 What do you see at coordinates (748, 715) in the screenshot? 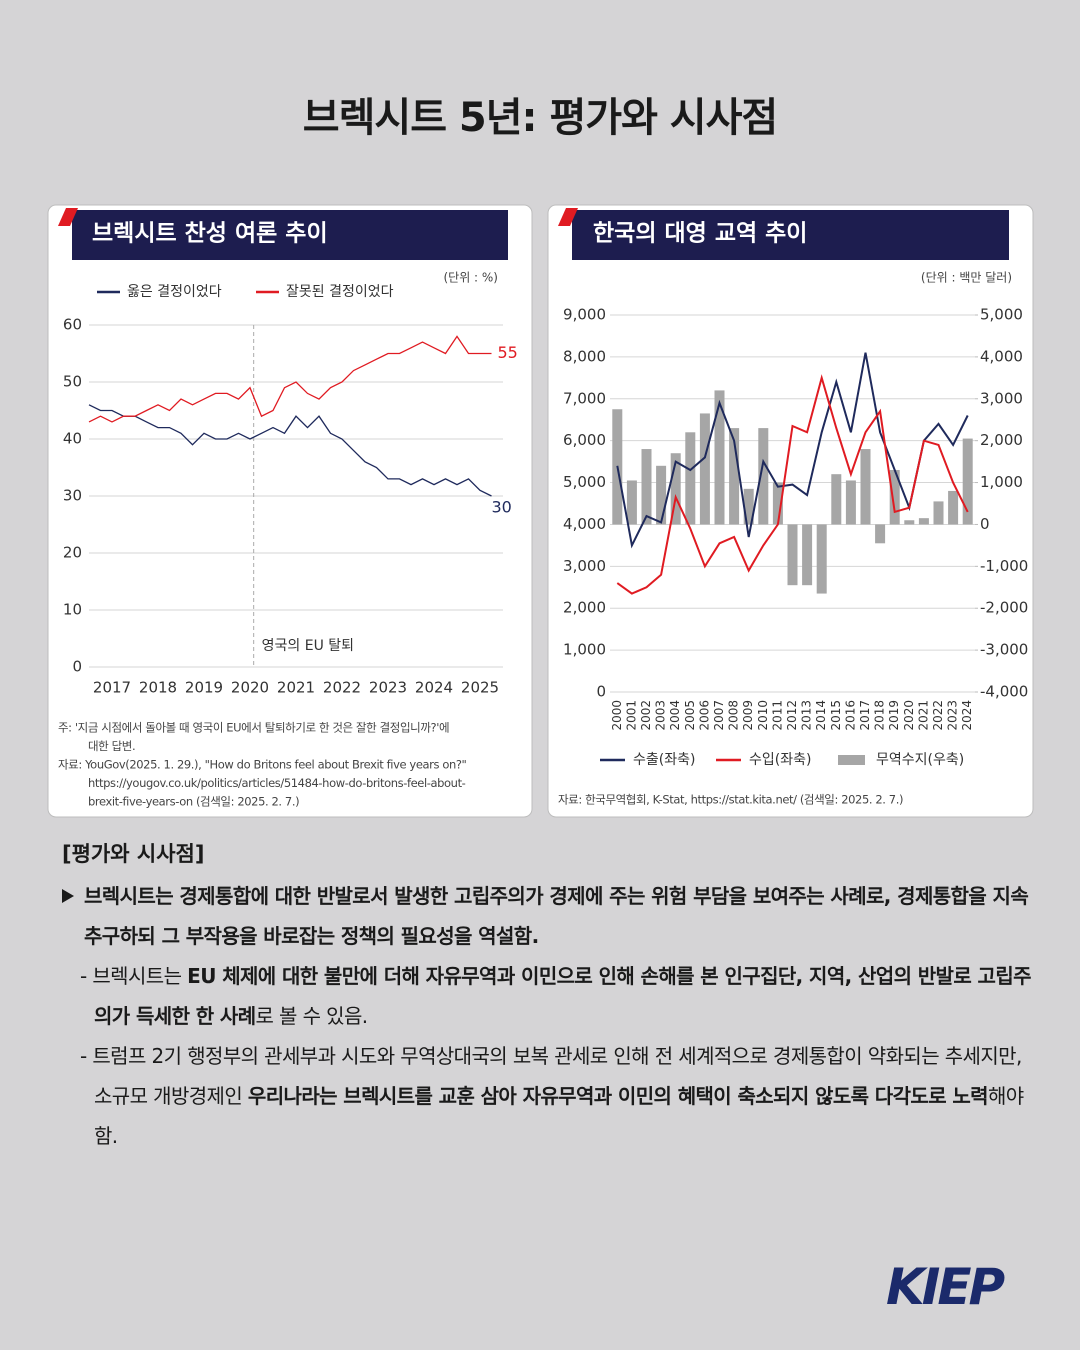
I see `x-tick-label: 2009` at bounding box center [748, 715].